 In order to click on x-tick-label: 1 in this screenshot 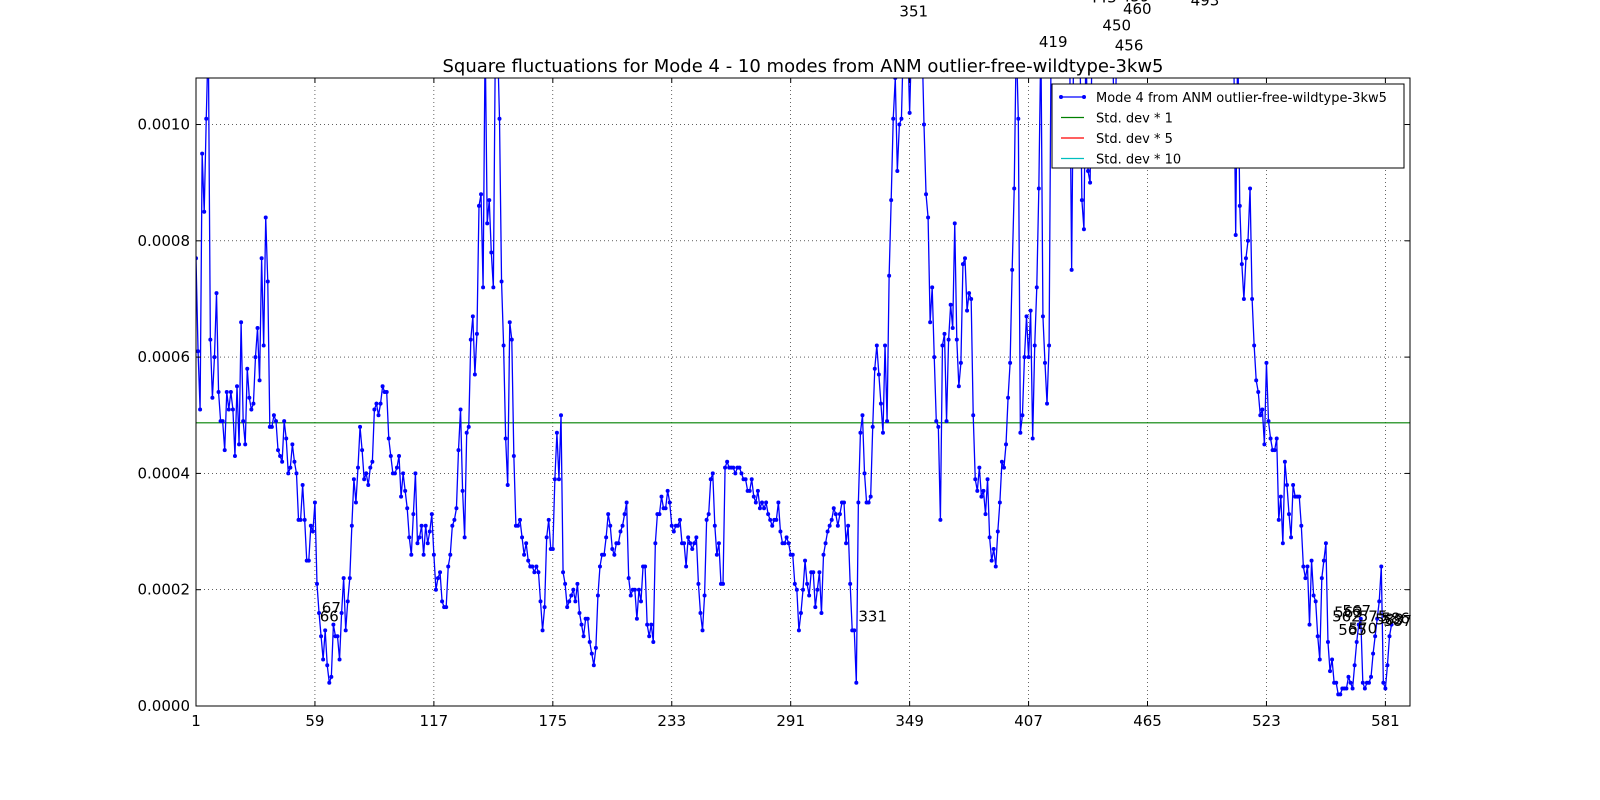, I will do `click(196, 721)`.